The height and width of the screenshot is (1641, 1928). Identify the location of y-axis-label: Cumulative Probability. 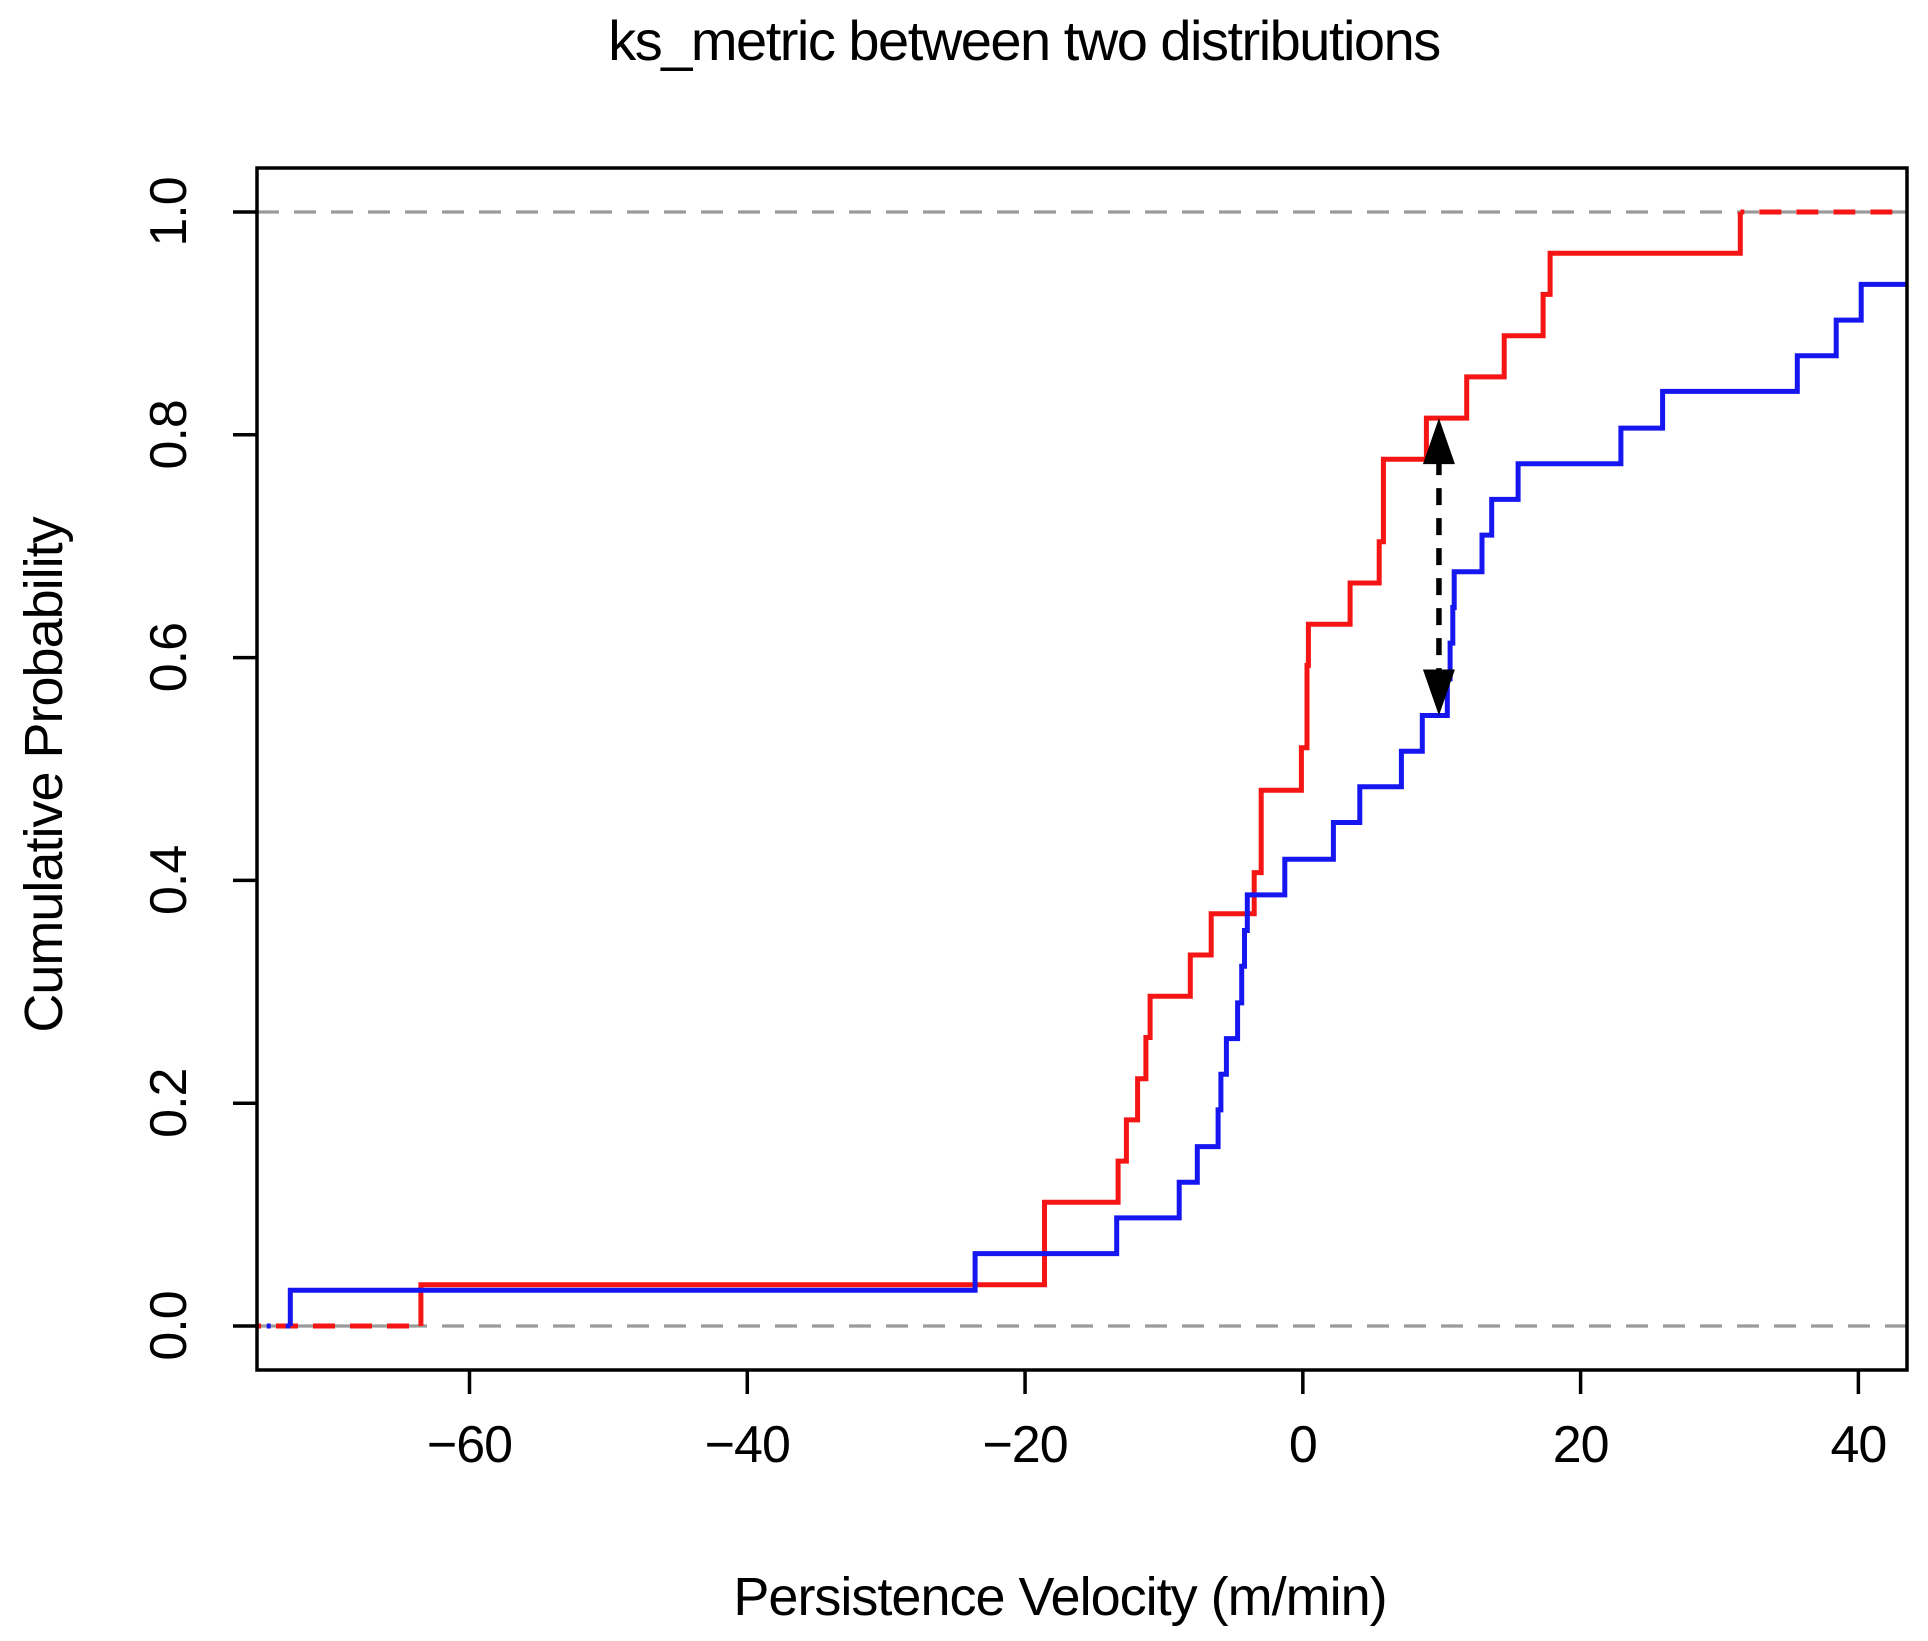
(44, 774).